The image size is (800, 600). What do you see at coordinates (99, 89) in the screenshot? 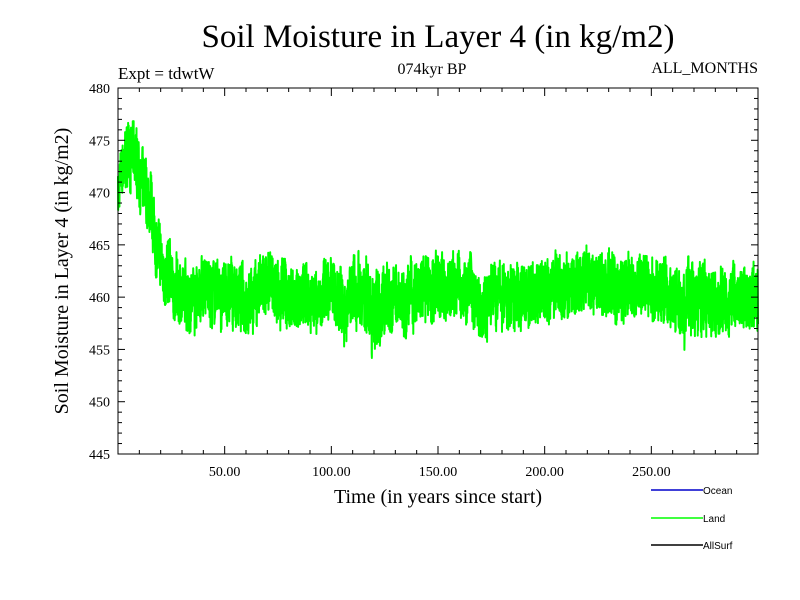
I see `y-tick-label: 480` at bounding box center [99, 89].